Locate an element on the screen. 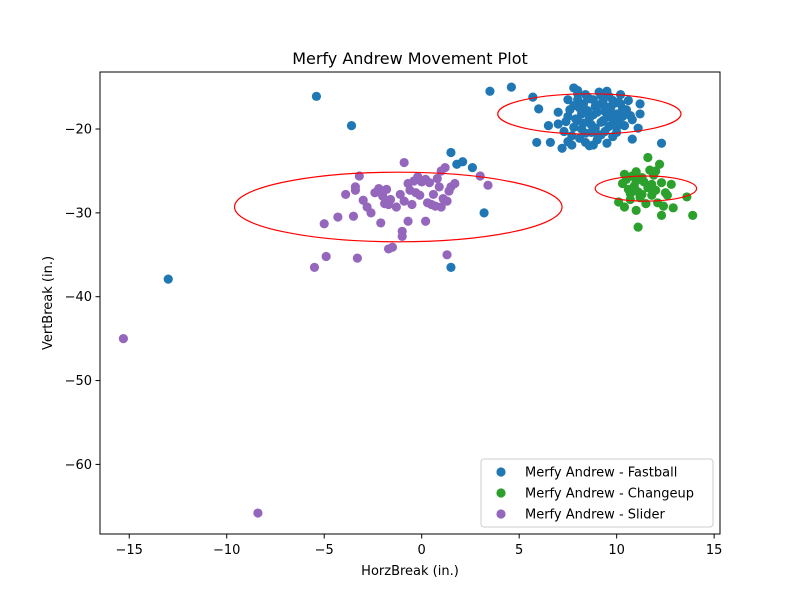  ellipse-layer is located at coordinates (465, 168).